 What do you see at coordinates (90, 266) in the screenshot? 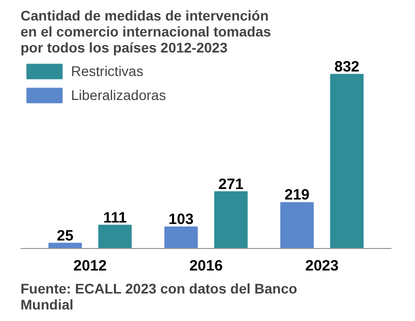
I see `x-tick-label: 2012` at bounding box center [90, 266].